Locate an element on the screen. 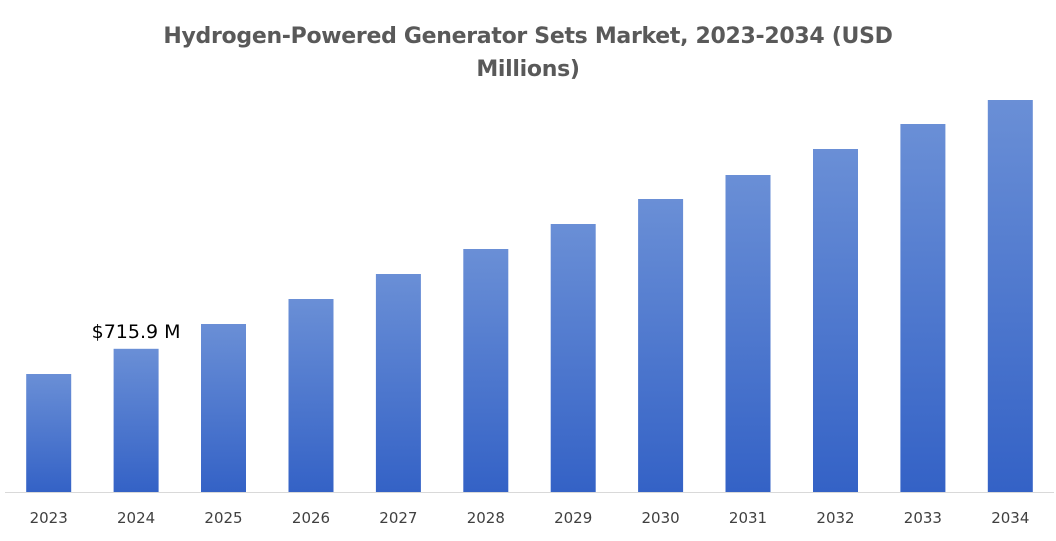  x-tick-label-2031: 2031 is located at coordinates (748, 518).